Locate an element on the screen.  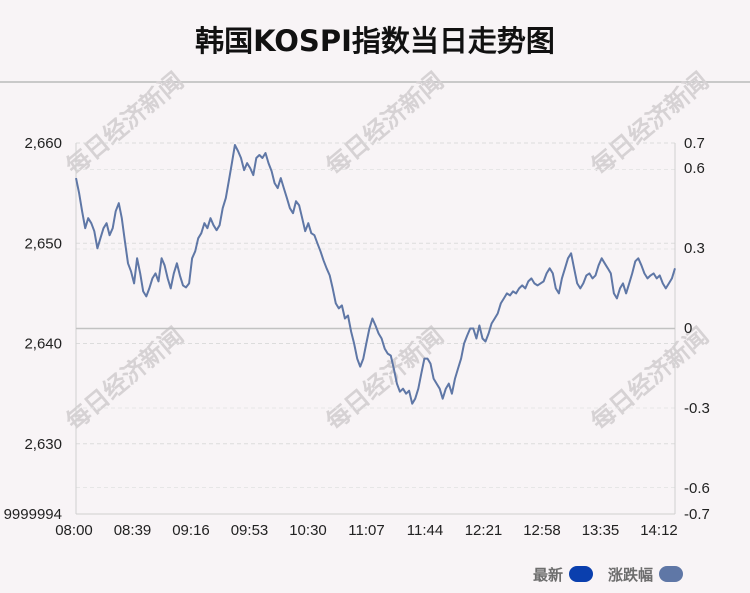
x-tick-label: 11:44 is located at coordinates (425, 530).